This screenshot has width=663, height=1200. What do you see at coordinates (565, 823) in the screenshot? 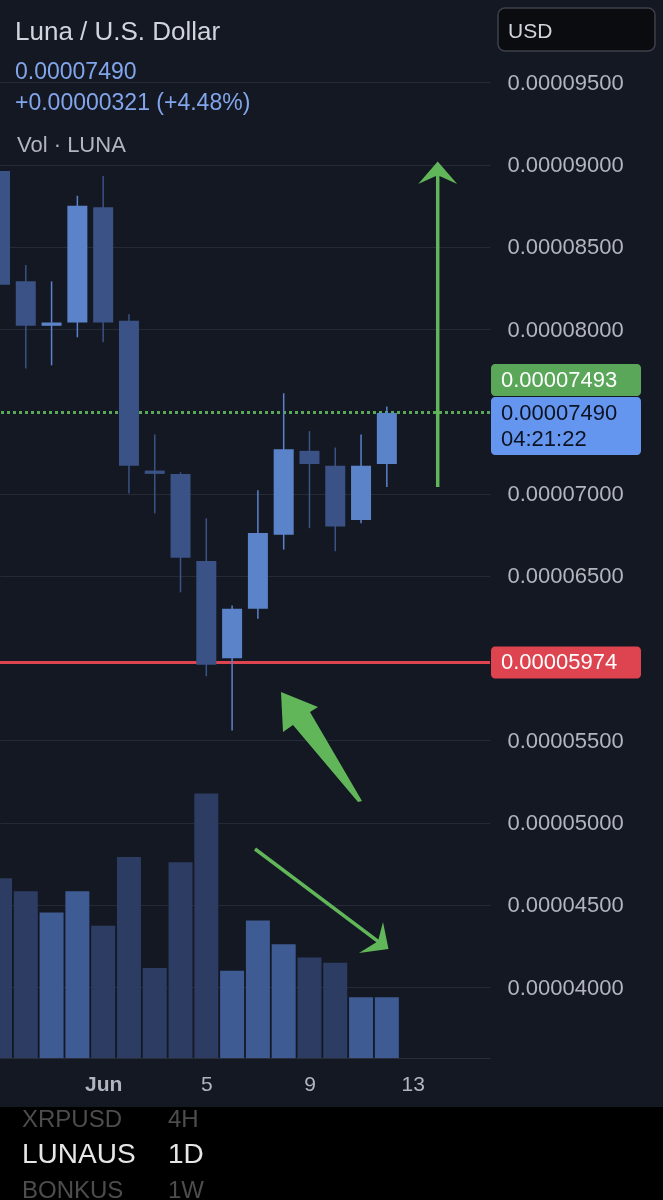
I see `y-tick-label: 0.00005000` at bounding box center [565, 823].